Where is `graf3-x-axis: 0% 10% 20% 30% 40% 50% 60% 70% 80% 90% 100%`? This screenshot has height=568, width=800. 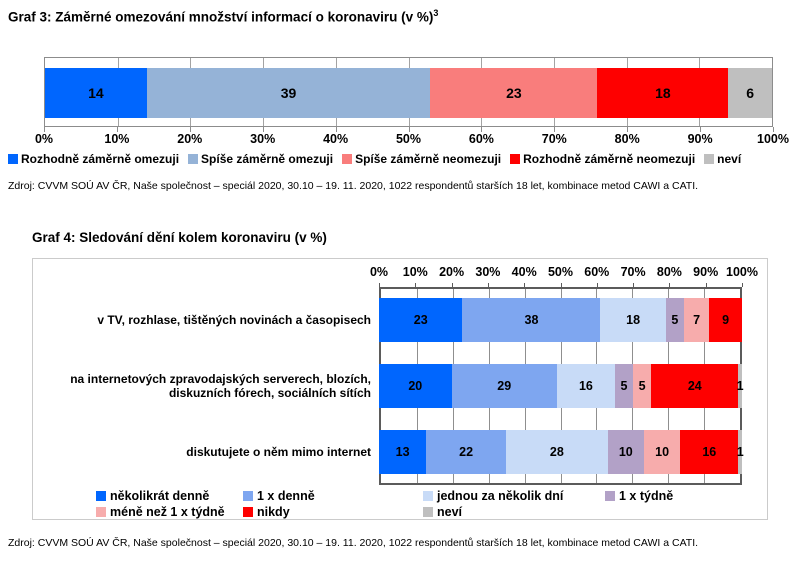 graf3-x-axis: 0% 10% 20% 30% 40% 50% 60% 70% 80% 90% 100% is located at coordinates (412, 138).